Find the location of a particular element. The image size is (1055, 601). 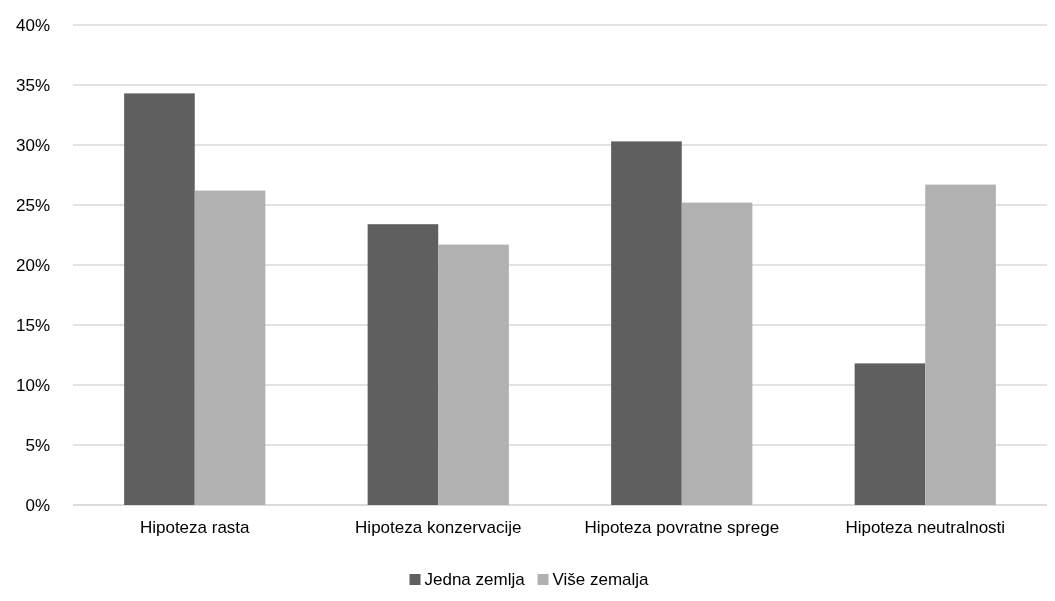

y-tick-label: 20% is located at coordinates (32, 265).